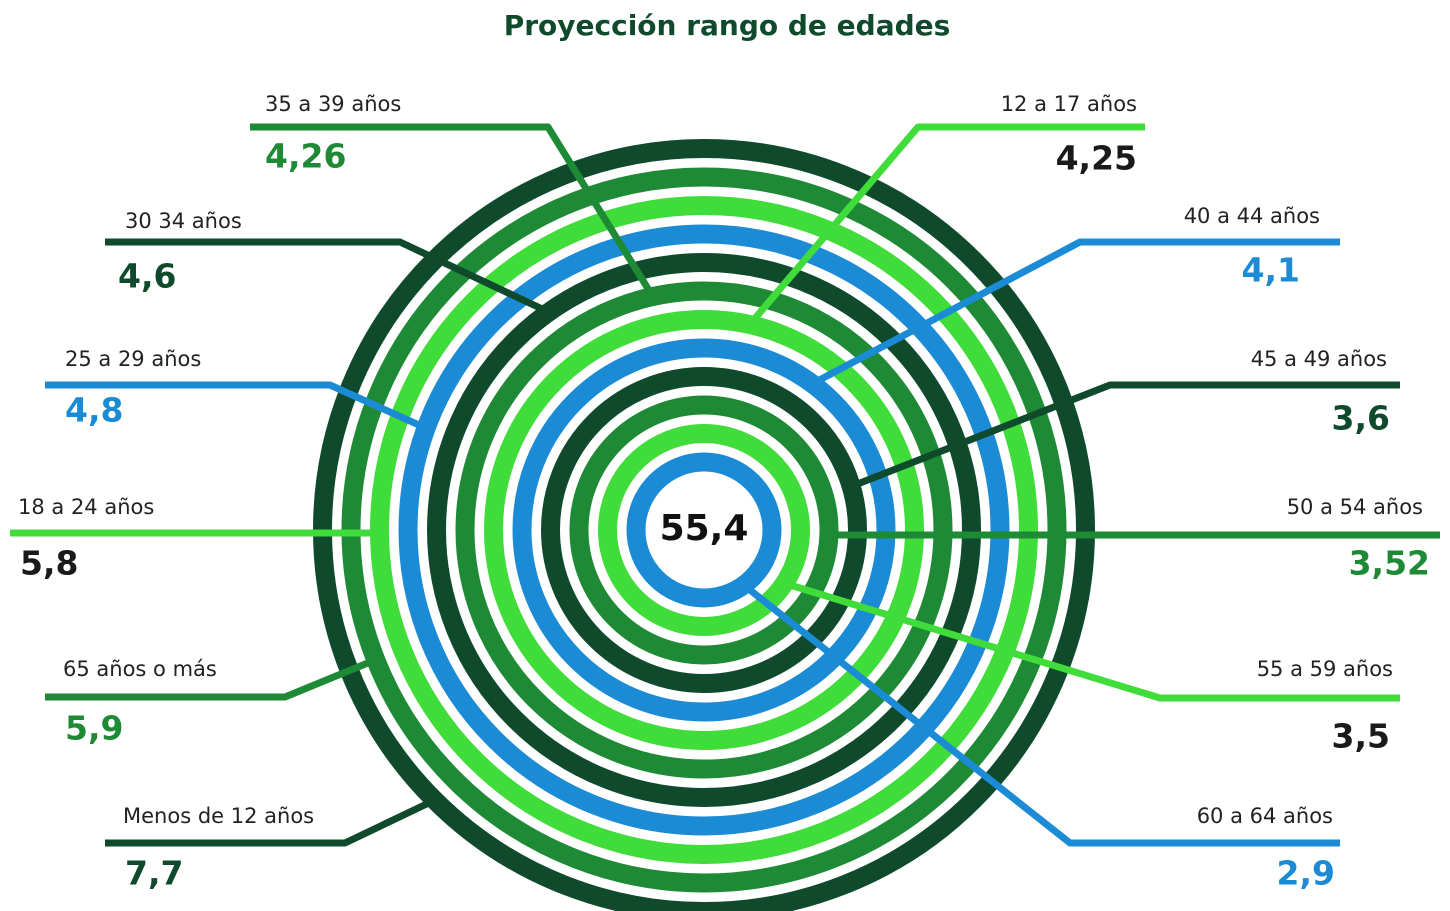 The height and width of the screenshot is (911, 1450). What do you see at coordinates (154, 873) in the screenshot?
I see `age-value: 7,7` at bounding box center [154, 873].